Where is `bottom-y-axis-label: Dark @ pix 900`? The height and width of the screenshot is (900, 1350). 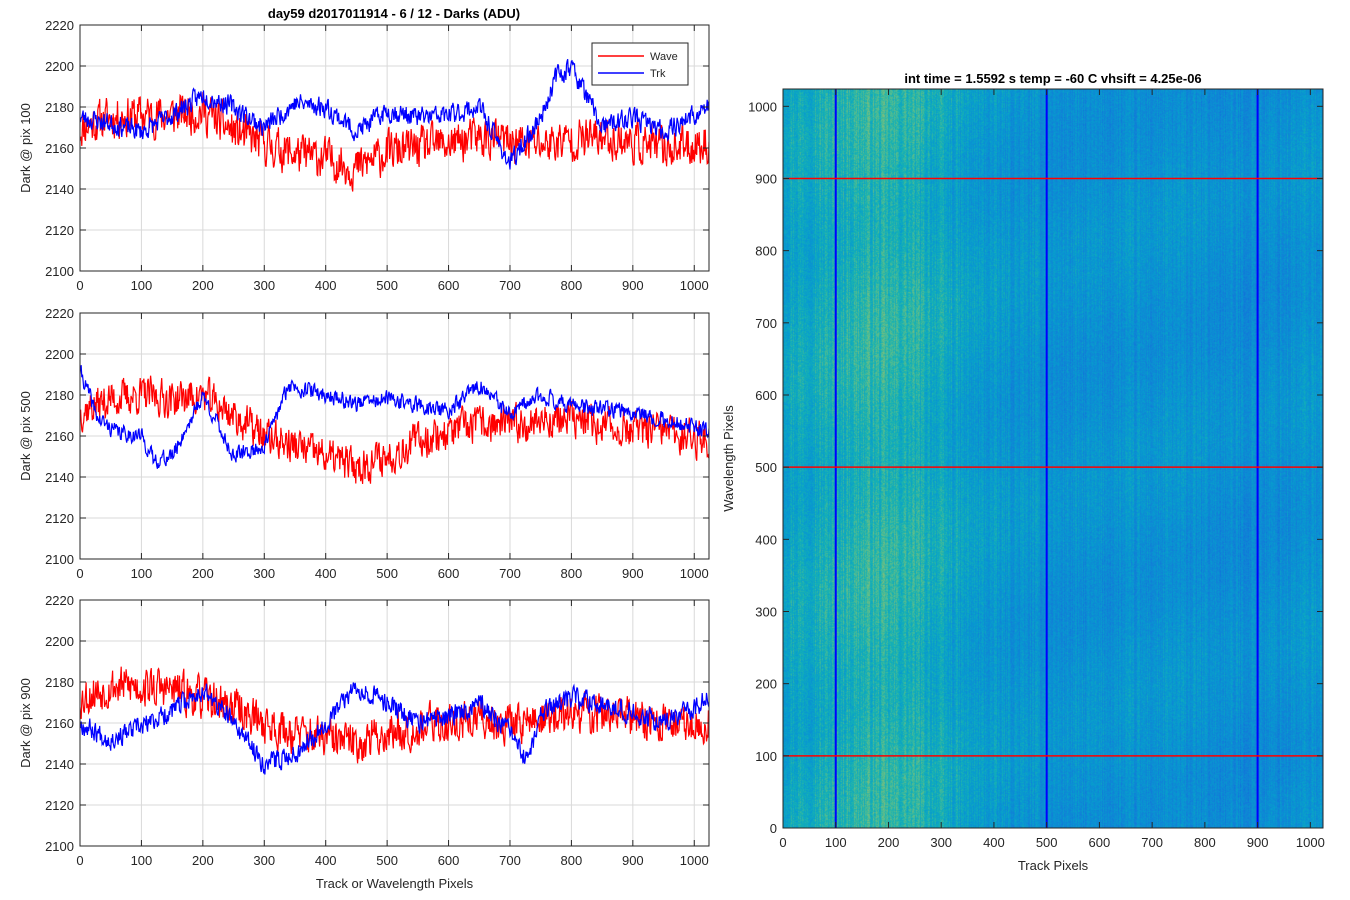 bottom-y-axis-label: Dark @ pix 900 is located at coordinates (25, 723).